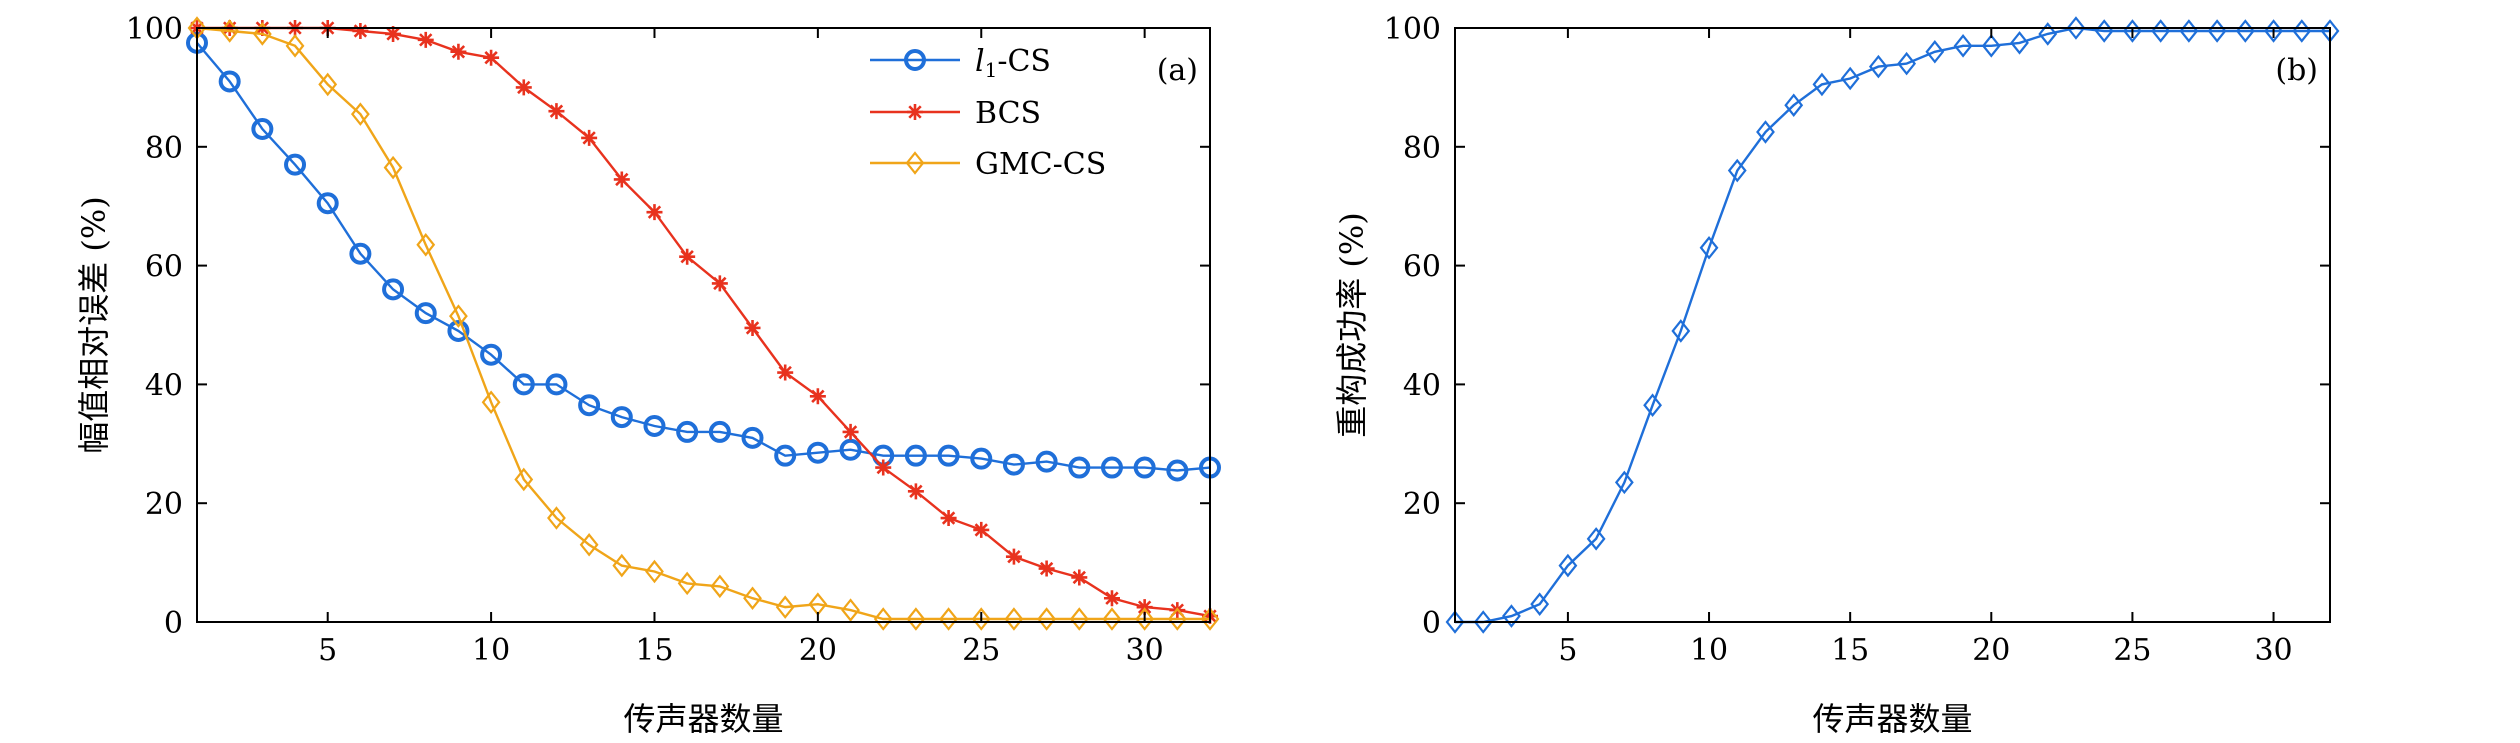 The width and height of the screenshot is (2520, 743). What do you see at coordinates (1013, 63) in the screenshot?
I see `legend-label: l1-CS` at bounding box center [1013, 63].